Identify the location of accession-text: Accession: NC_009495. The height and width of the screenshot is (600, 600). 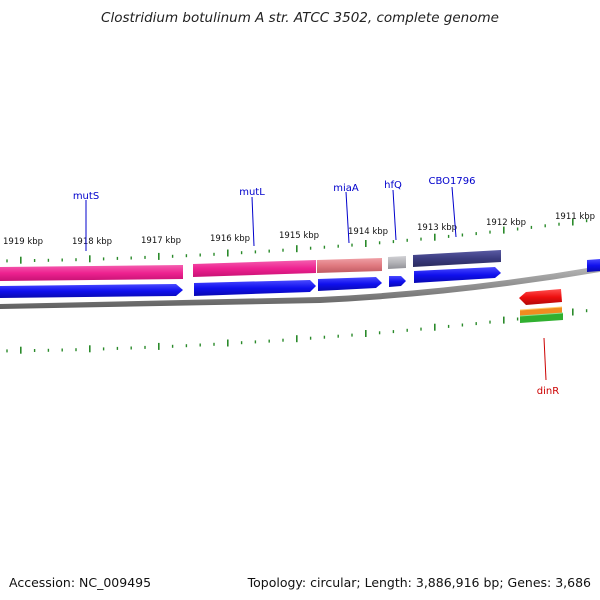
(80, 582).